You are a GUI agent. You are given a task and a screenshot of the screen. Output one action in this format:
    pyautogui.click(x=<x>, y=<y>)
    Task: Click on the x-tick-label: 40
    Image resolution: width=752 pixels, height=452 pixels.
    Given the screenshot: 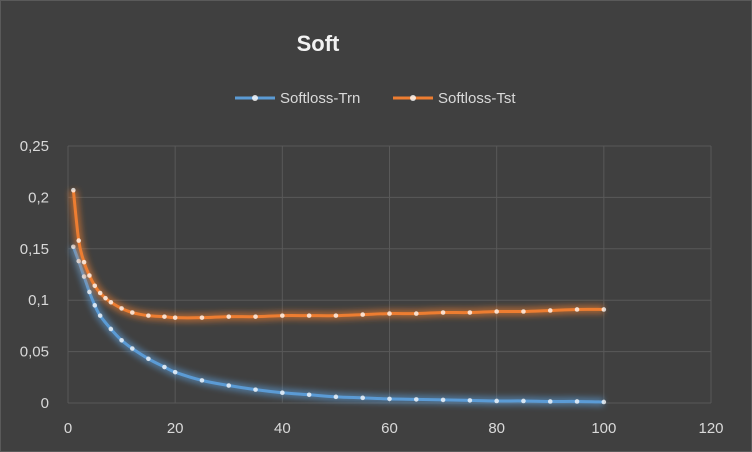 What is the action you would take?
    pyautogui.click(x=282, y=428)
    